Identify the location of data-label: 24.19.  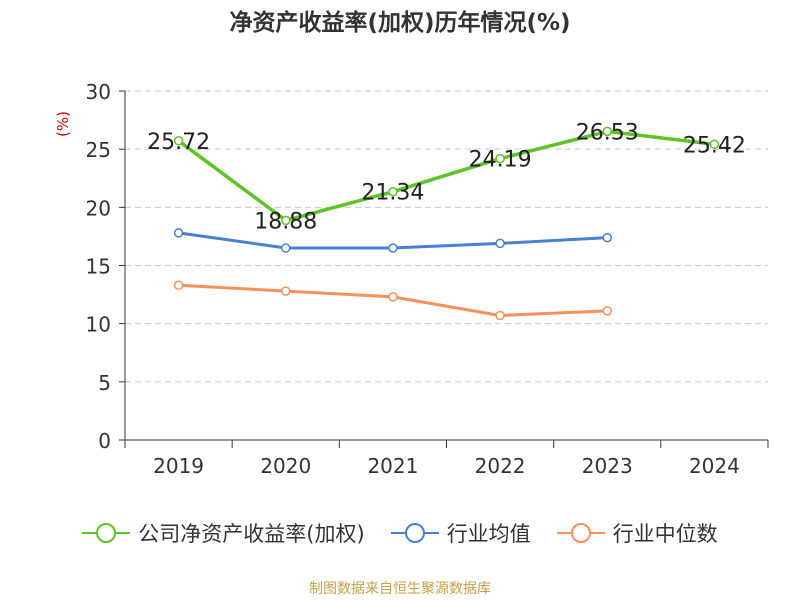
(500, 160).